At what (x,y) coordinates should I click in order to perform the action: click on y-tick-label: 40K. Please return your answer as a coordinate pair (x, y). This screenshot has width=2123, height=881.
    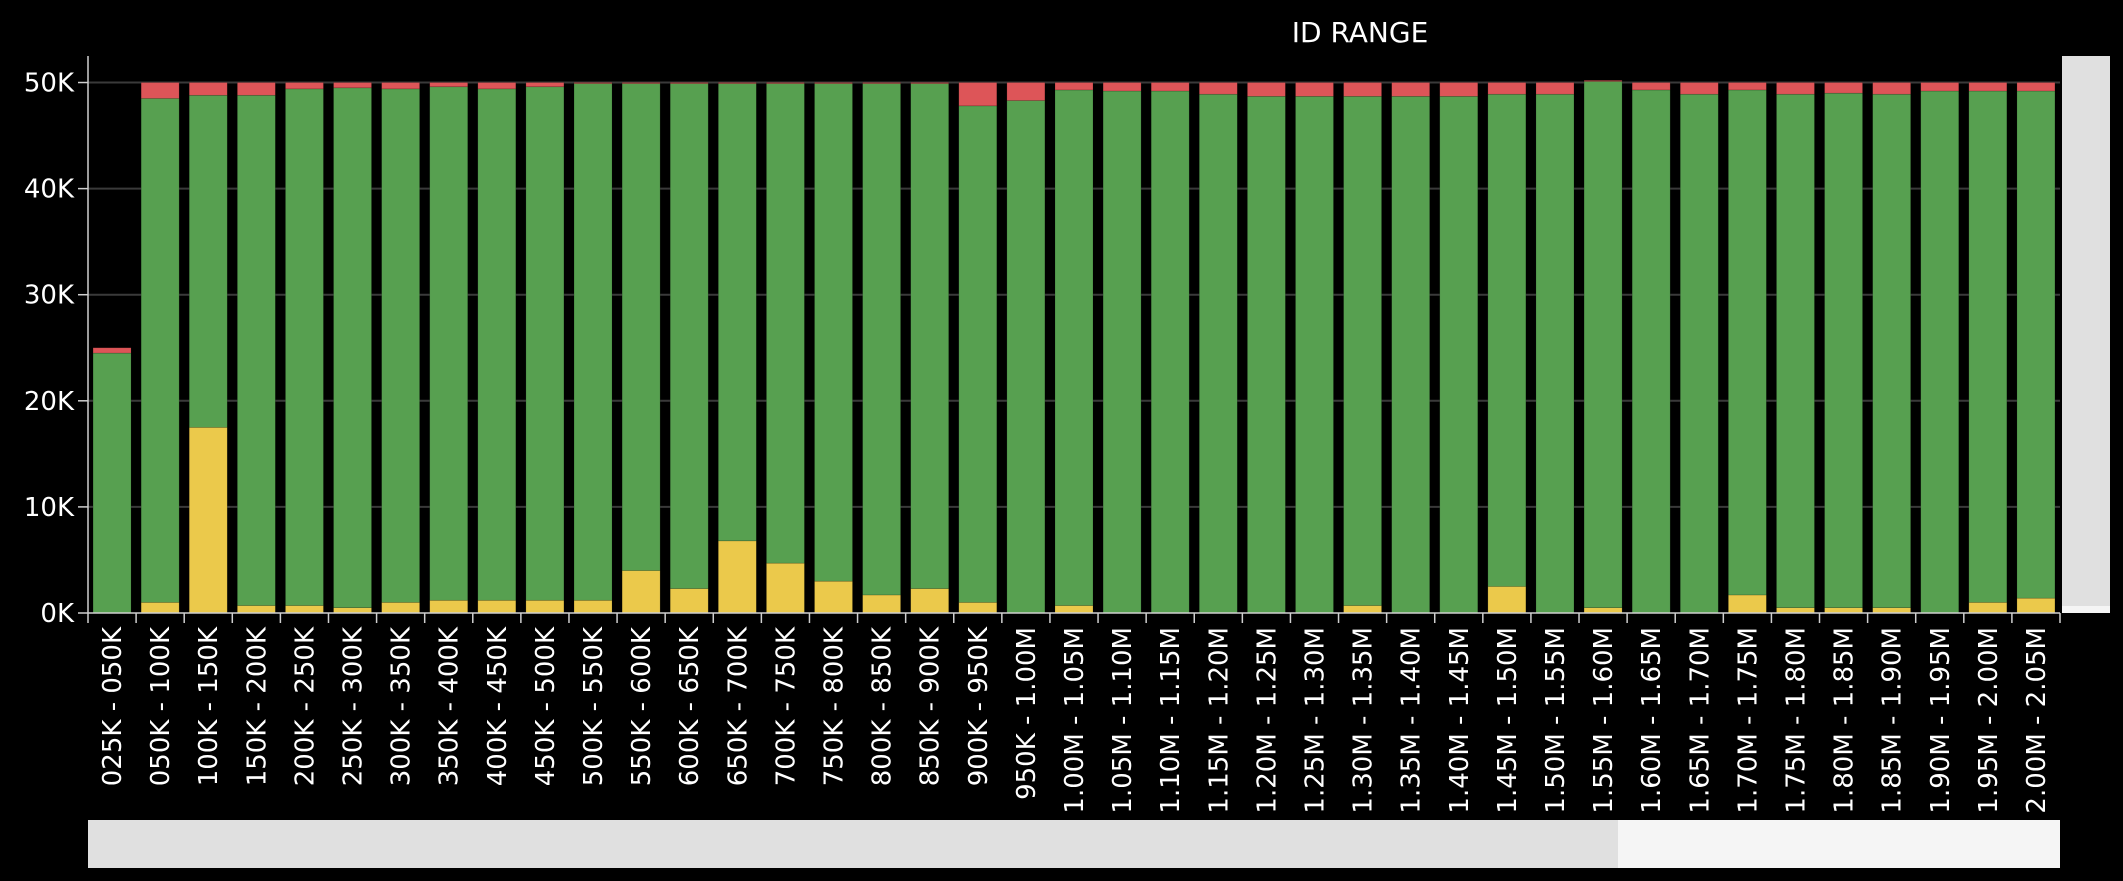
    Looking at the image, I should click on (49, 190).